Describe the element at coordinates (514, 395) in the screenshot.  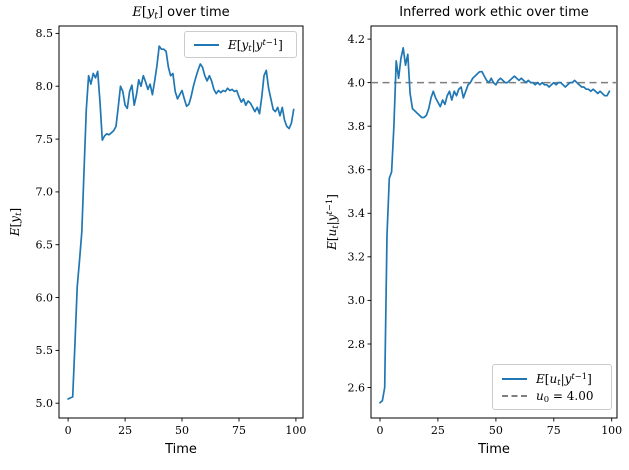
I see `legend-dashed-line-sample` at that location.